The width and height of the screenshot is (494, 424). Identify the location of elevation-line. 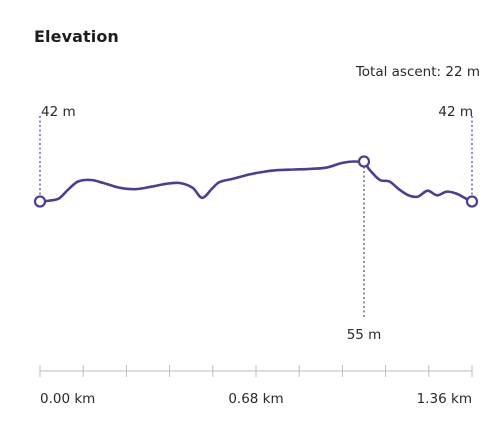
(256, 181).